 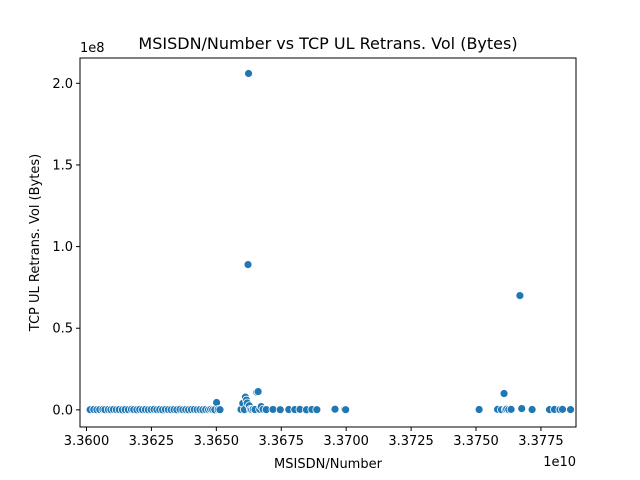 What do you see at coordinates (541, 441) in the screenshot?
I see `x-tick-label: 3.3775` at bounding box center [541, 441].